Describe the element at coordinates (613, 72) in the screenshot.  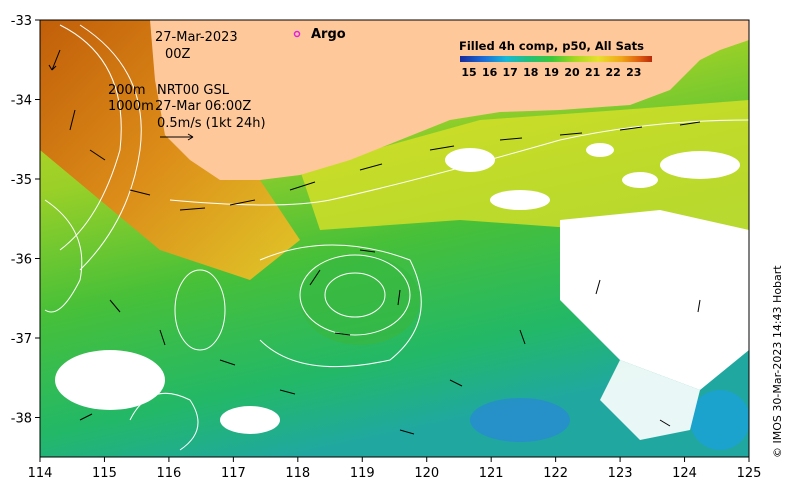
I see `sst-tick-label: 22` at that location.